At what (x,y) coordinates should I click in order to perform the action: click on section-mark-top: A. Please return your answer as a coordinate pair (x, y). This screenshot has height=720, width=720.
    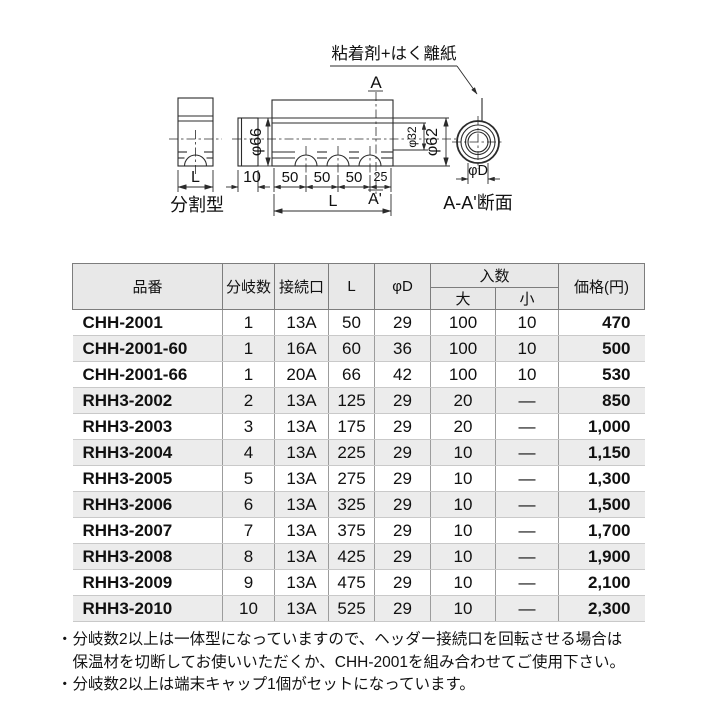
    Looking at the image, I should click on (376, 82).